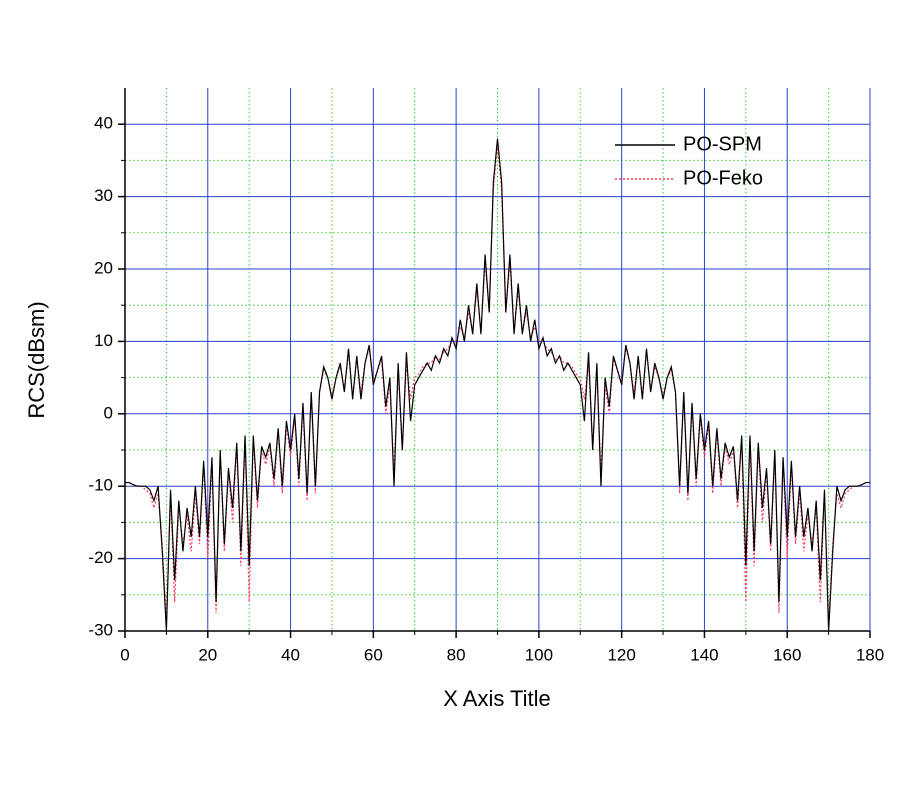 This screenshot has height=800, width=900. I want to click on legend-label: PO-Feko, so click(723, 178).